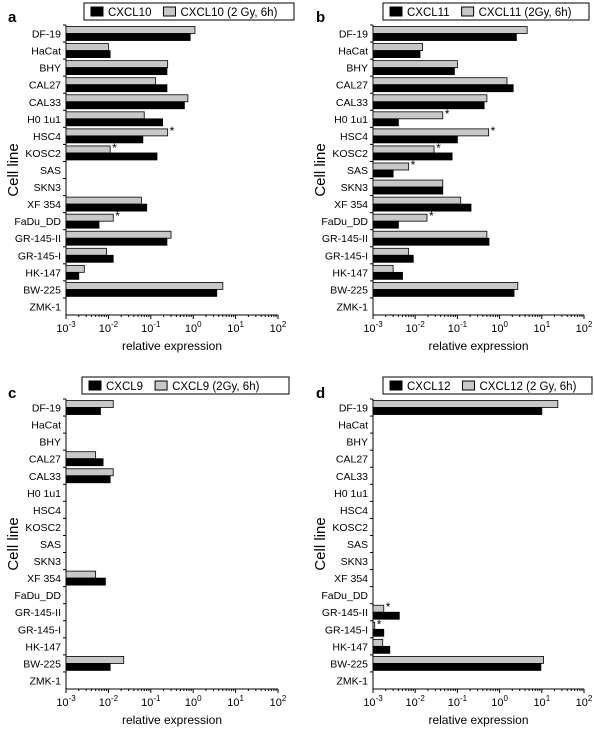  I want to click on x-axis-label: relative expression, so click(172, 346).